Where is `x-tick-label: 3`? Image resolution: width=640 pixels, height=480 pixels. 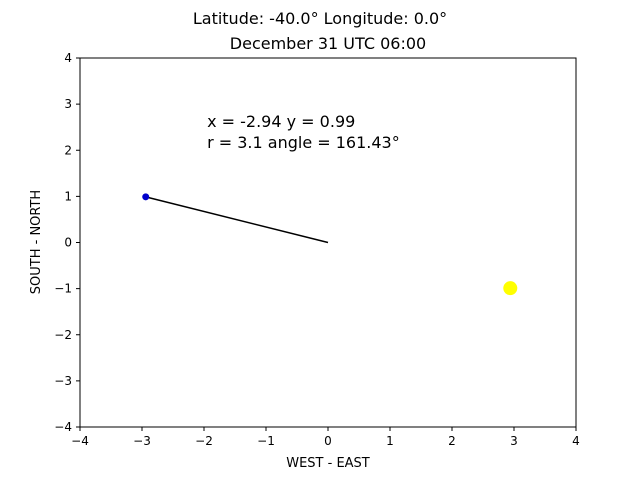 x-tick-label: 3 is located at coordinates (514, 441).